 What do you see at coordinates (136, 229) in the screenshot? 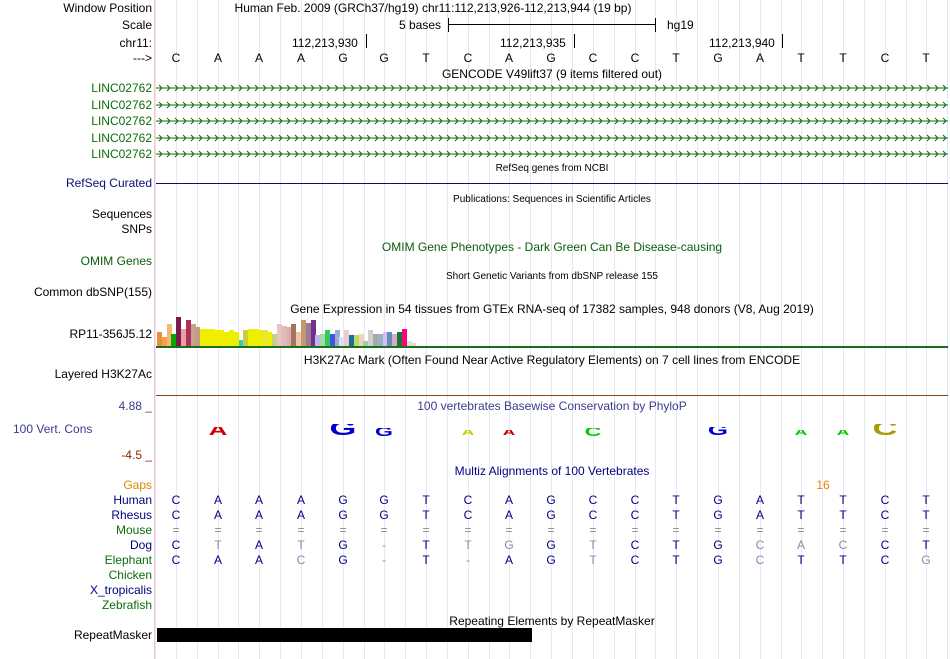
I see `snps-label: SNPs` at bounding box center [136, 229].